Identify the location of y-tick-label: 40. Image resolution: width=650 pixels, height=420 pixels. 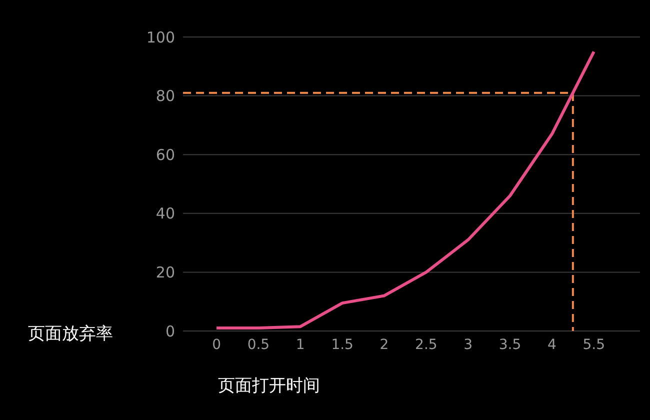
(165, 213).